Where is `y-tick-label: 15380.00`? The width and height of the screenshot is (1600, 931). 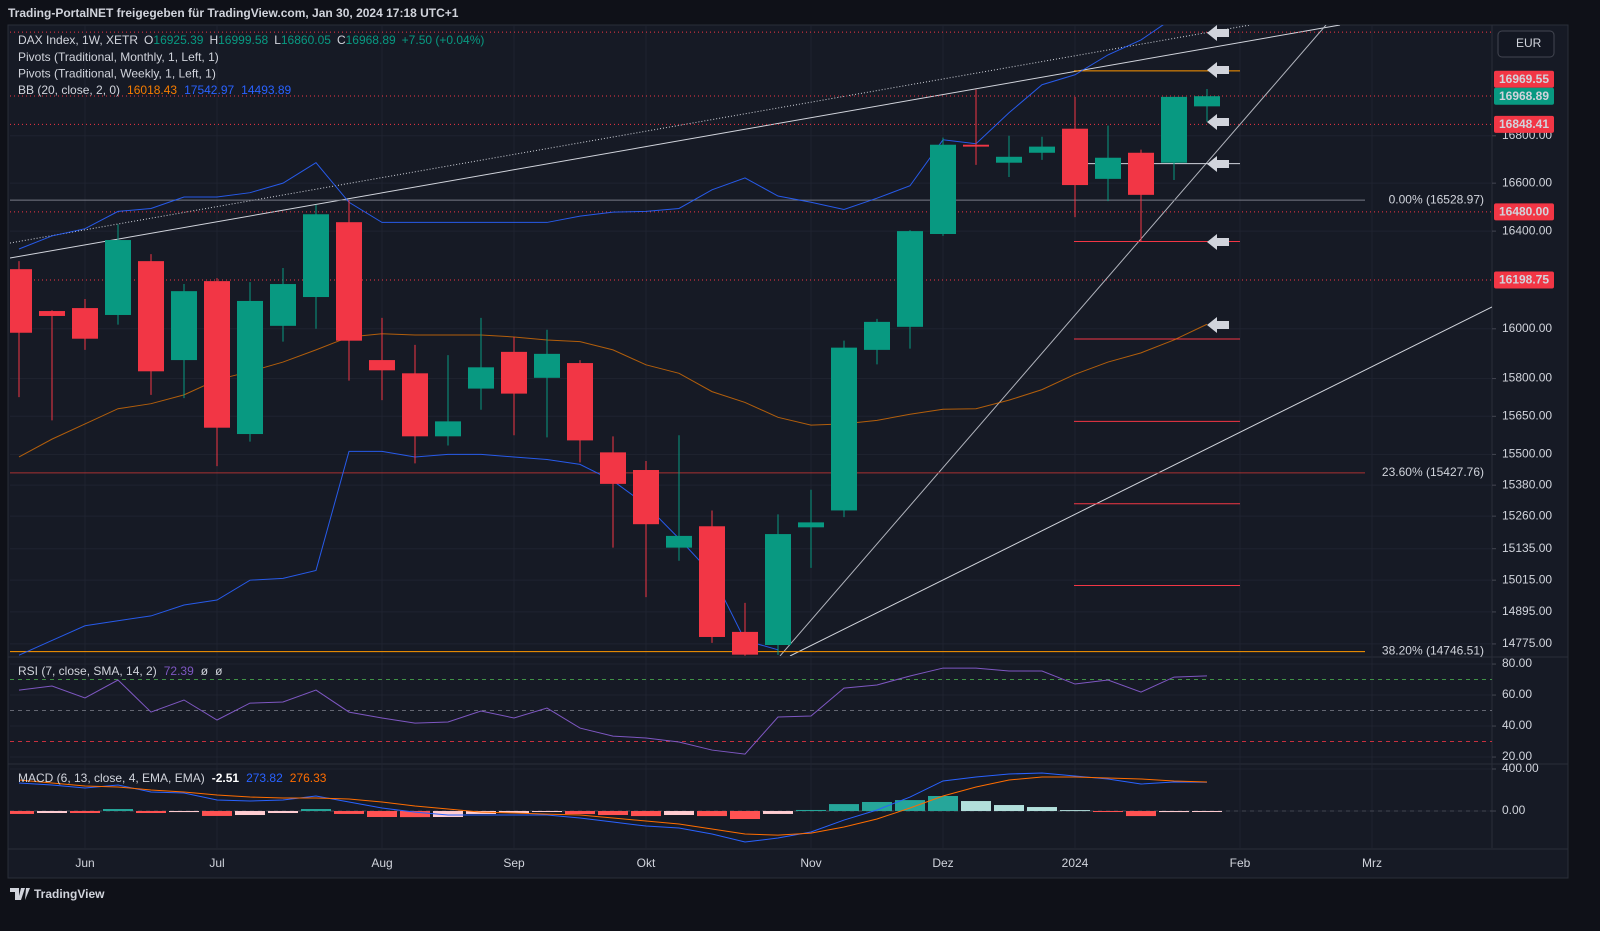 y-tick-label: 15380.00 is located at coordinates (1527, 484).